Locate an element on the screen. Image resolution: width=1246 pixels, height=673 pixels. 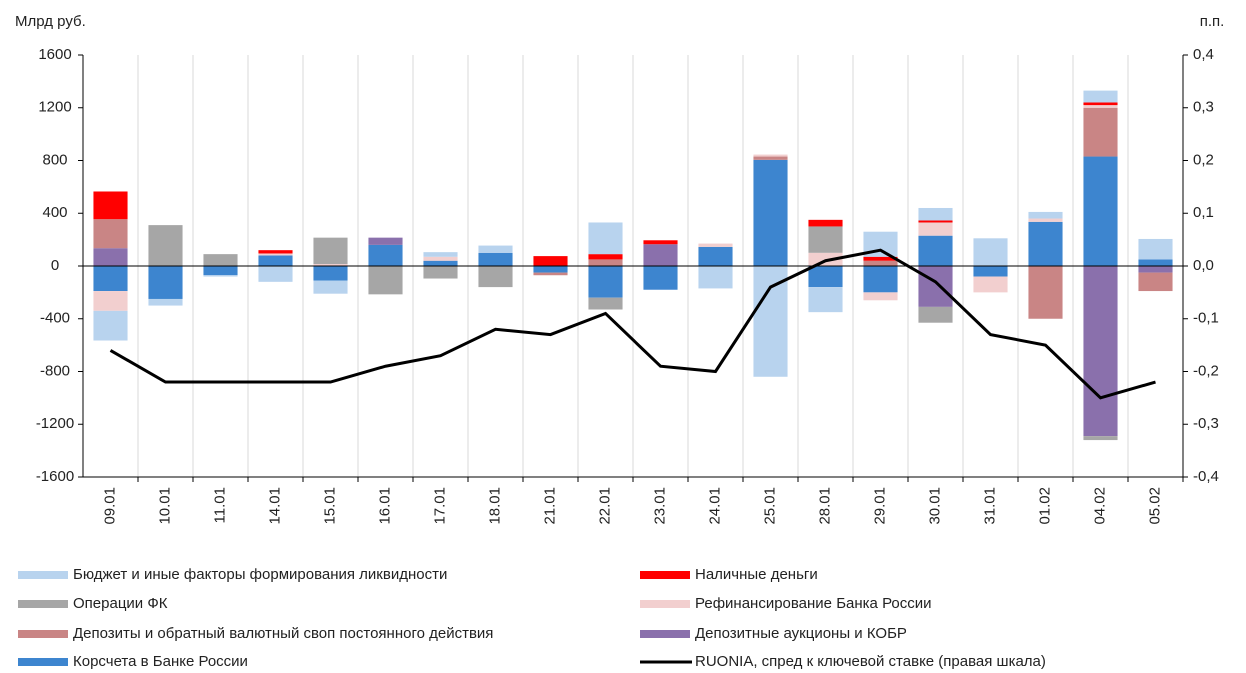
legend-label: Операции ФК is located at coordinates (120, 603).